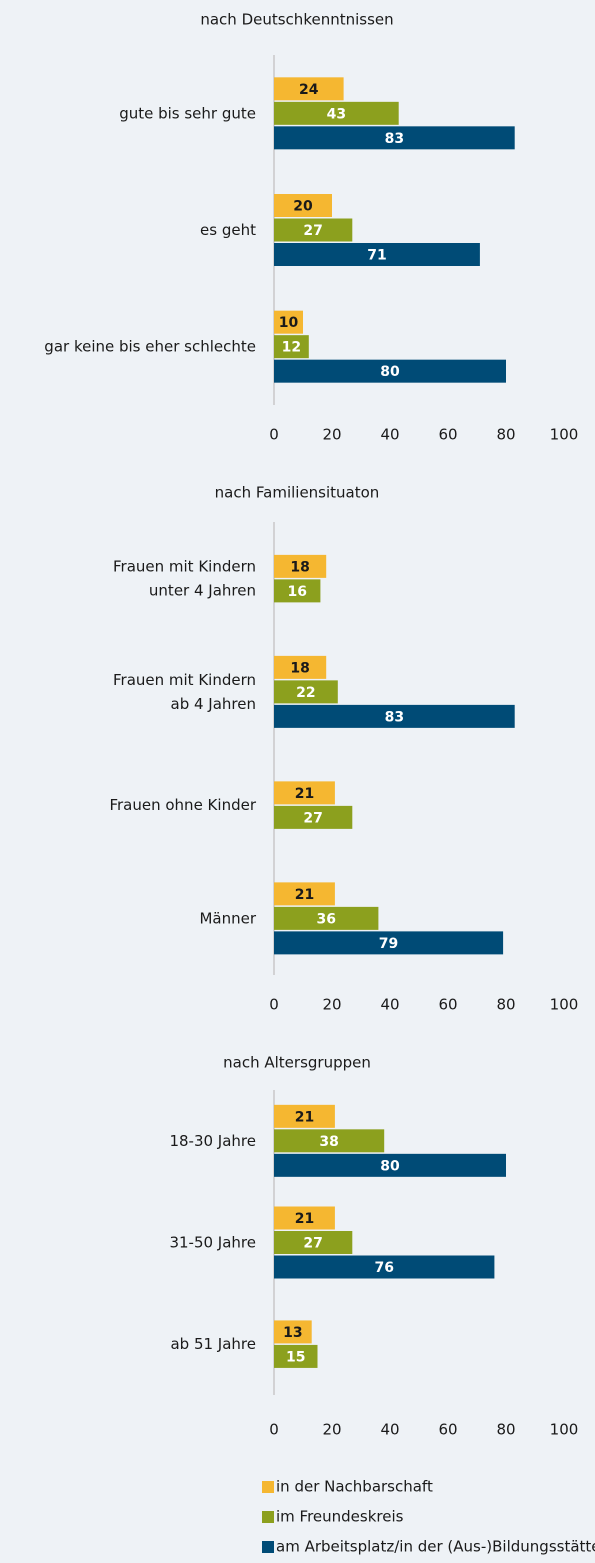 Image resolution: width=595 pixels, height=1563 pixels. I want to click on value-label: 43, so click(336, 114).